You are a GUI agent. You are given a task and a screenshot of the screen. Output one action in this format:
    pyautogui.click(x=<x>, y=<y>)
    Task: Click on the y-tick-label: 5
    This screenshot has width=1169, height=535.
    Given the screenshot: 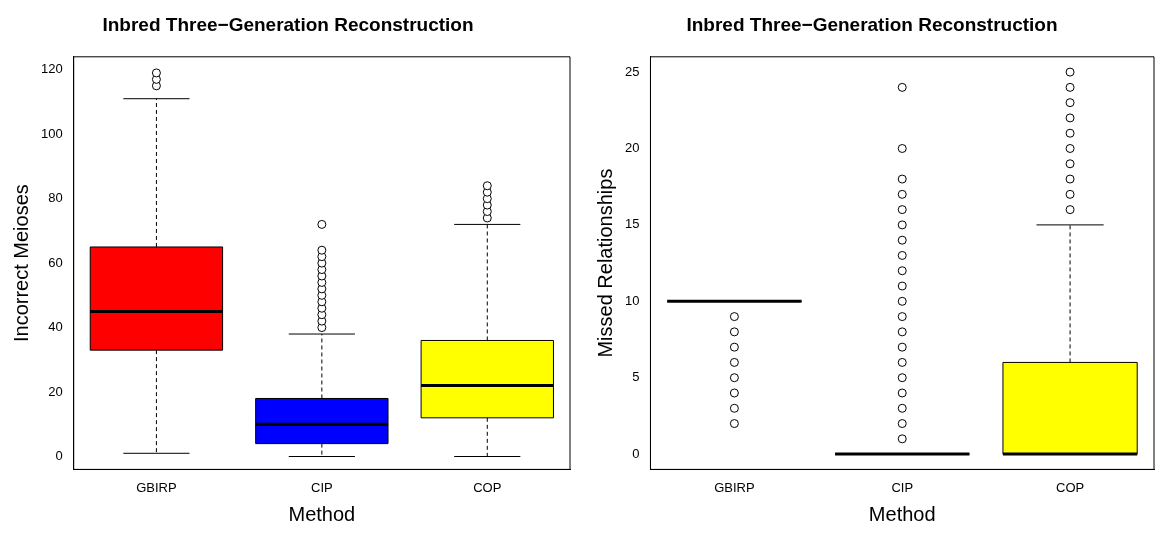 What is the action you would take?
    pyautogui.click(x=636, y=377)
    